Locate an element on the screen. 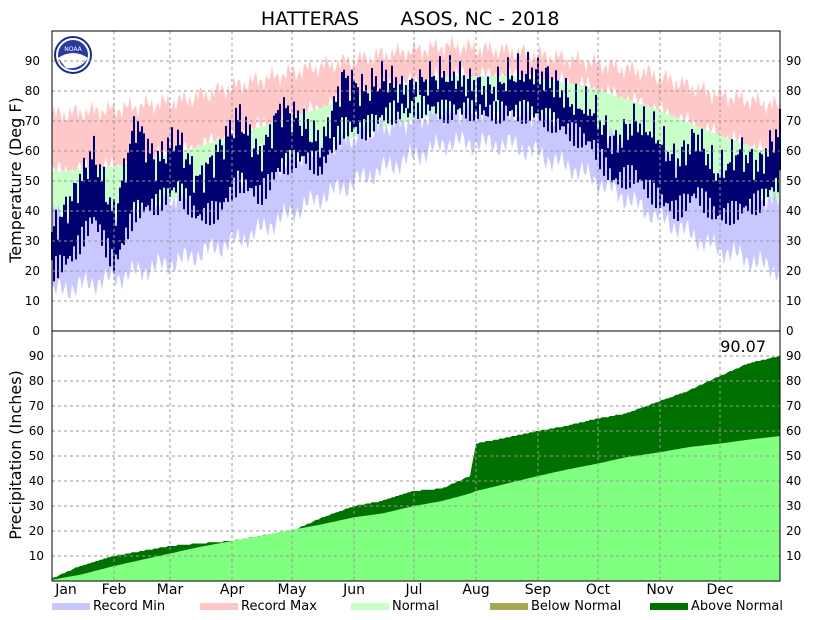 This screenshot has width=830, height=620. legend-label: Record Min is located at coordinates (129, 606).